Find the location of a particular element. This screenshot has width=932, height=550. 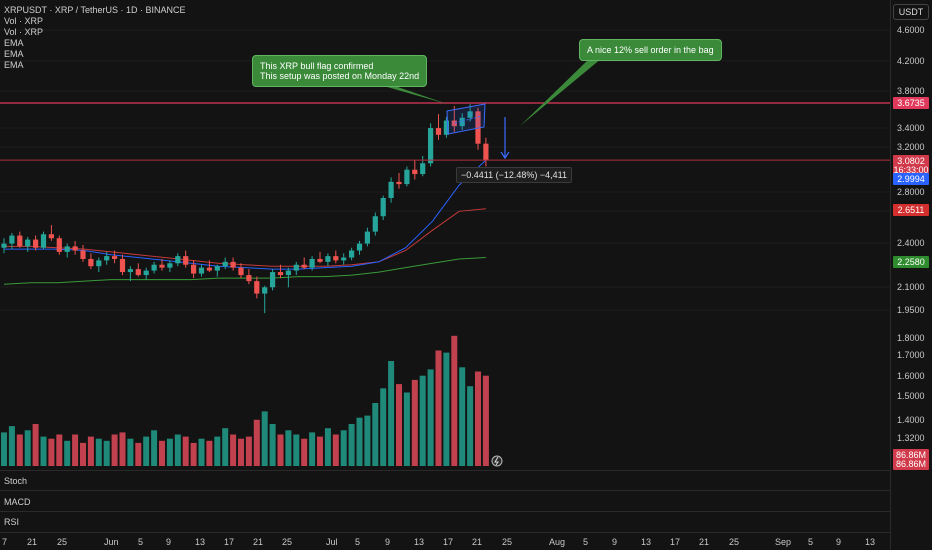

ema-fast-line is located at coordinates (245, 214).